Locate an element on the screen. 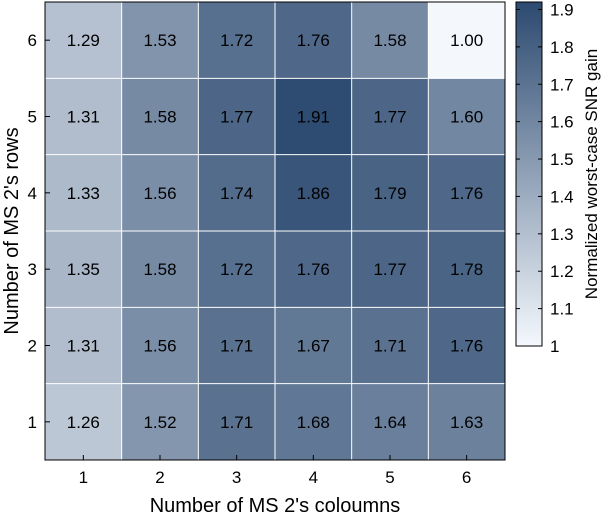 This screenshot has height=518, width=609. colorbar-tick-label: 1 is located at coordinates (554, 346).